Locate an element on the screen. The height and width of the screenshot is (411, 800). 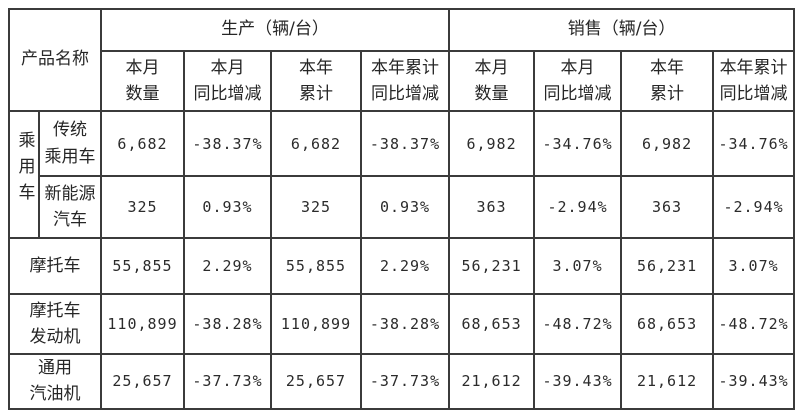
label-line: 新能源 is located at coordinates (70, 193).